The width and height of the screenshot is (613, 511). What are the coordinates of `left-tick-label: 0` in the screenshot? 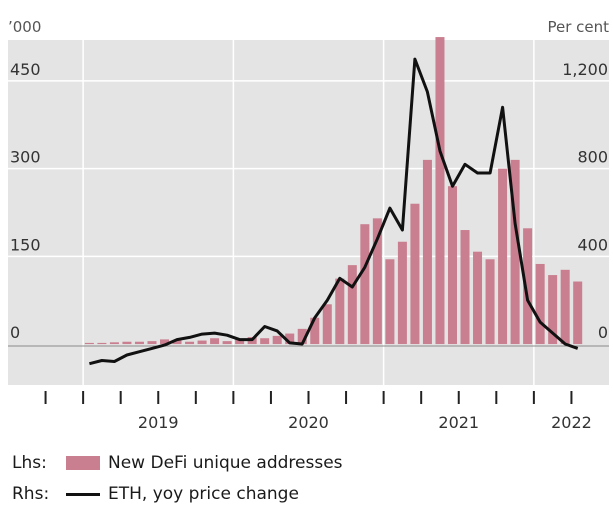 It's located at (15, 332).